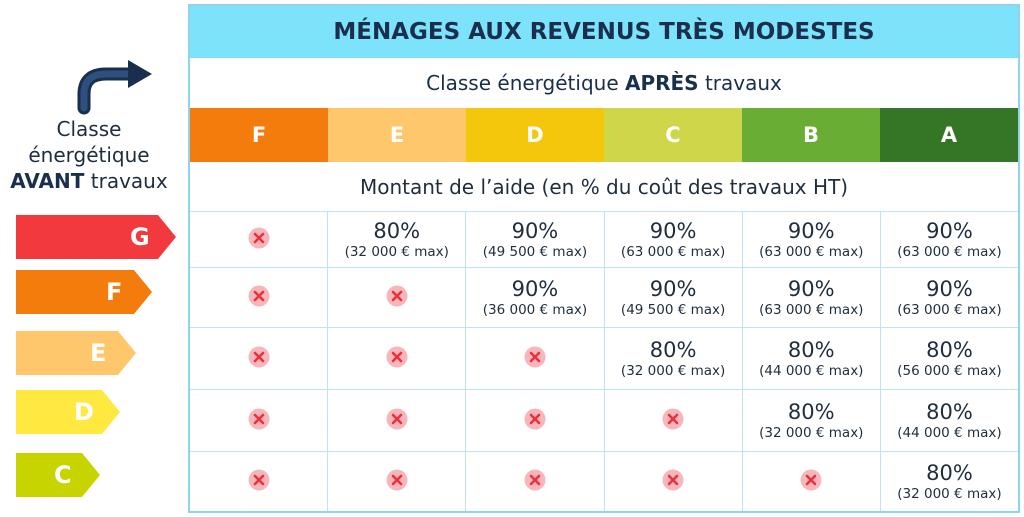 This screenshot has width=1024, height=517. What do you see at coordinates (63, 475) in the screenshot?
I see `before-class-label: C` at bounding box center [63, 475].